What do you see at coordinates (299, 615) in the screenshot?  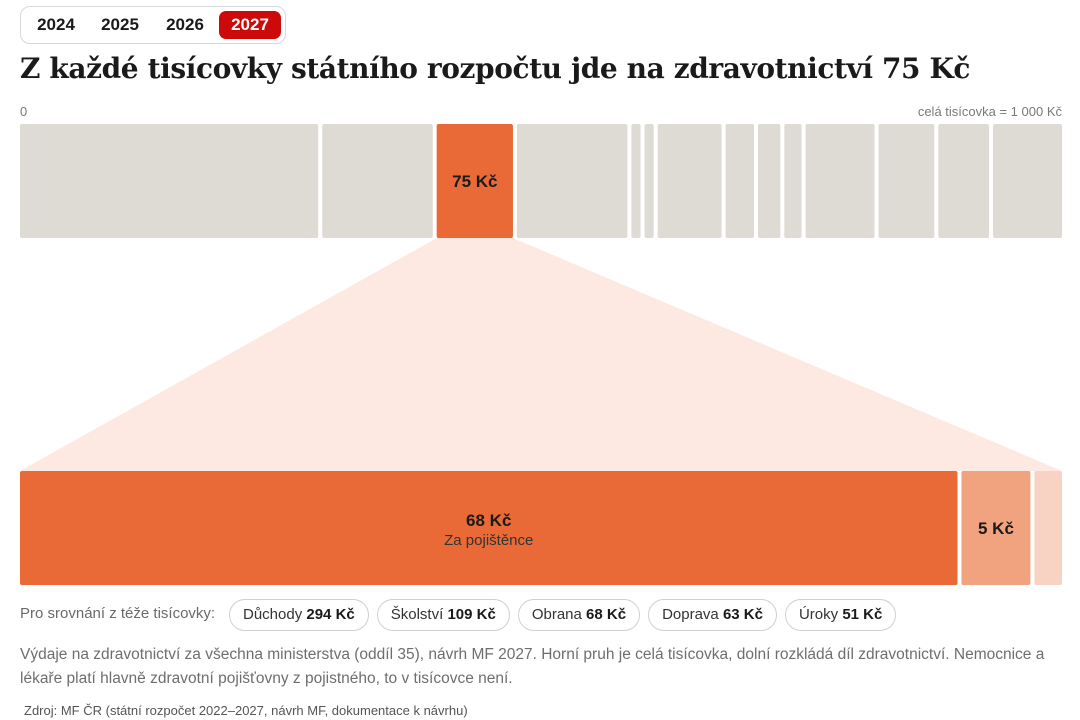 I see `pill-duchody: Důchody 294 Kč` at bounding box center [299, 615].